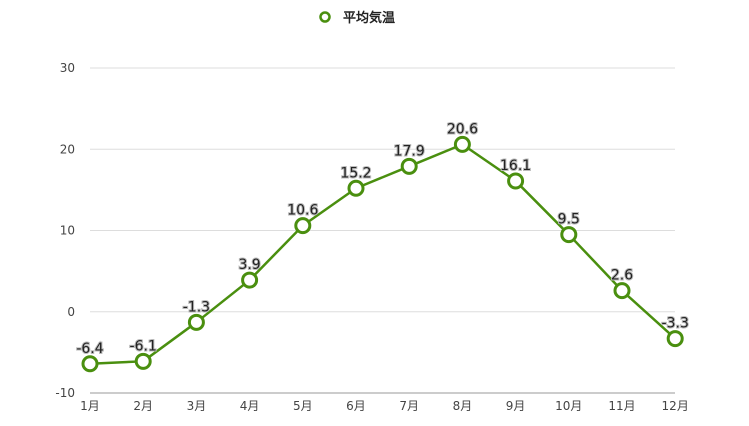 This screenshot has width=749, height=426. I want to click on data-label: -1.3, so click(196, 307).